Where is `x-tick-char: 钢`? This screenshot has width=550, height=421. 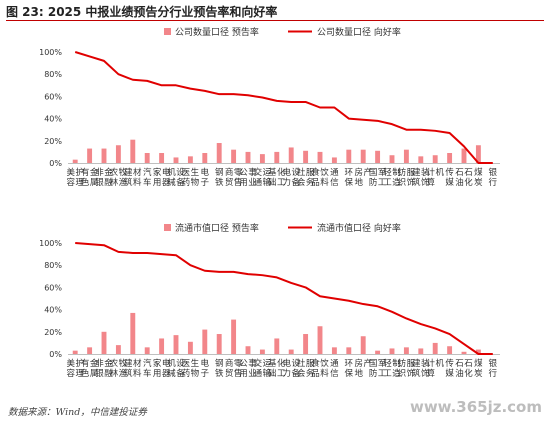 x-tick-char: 钢 is located at coordinates (219, 363).